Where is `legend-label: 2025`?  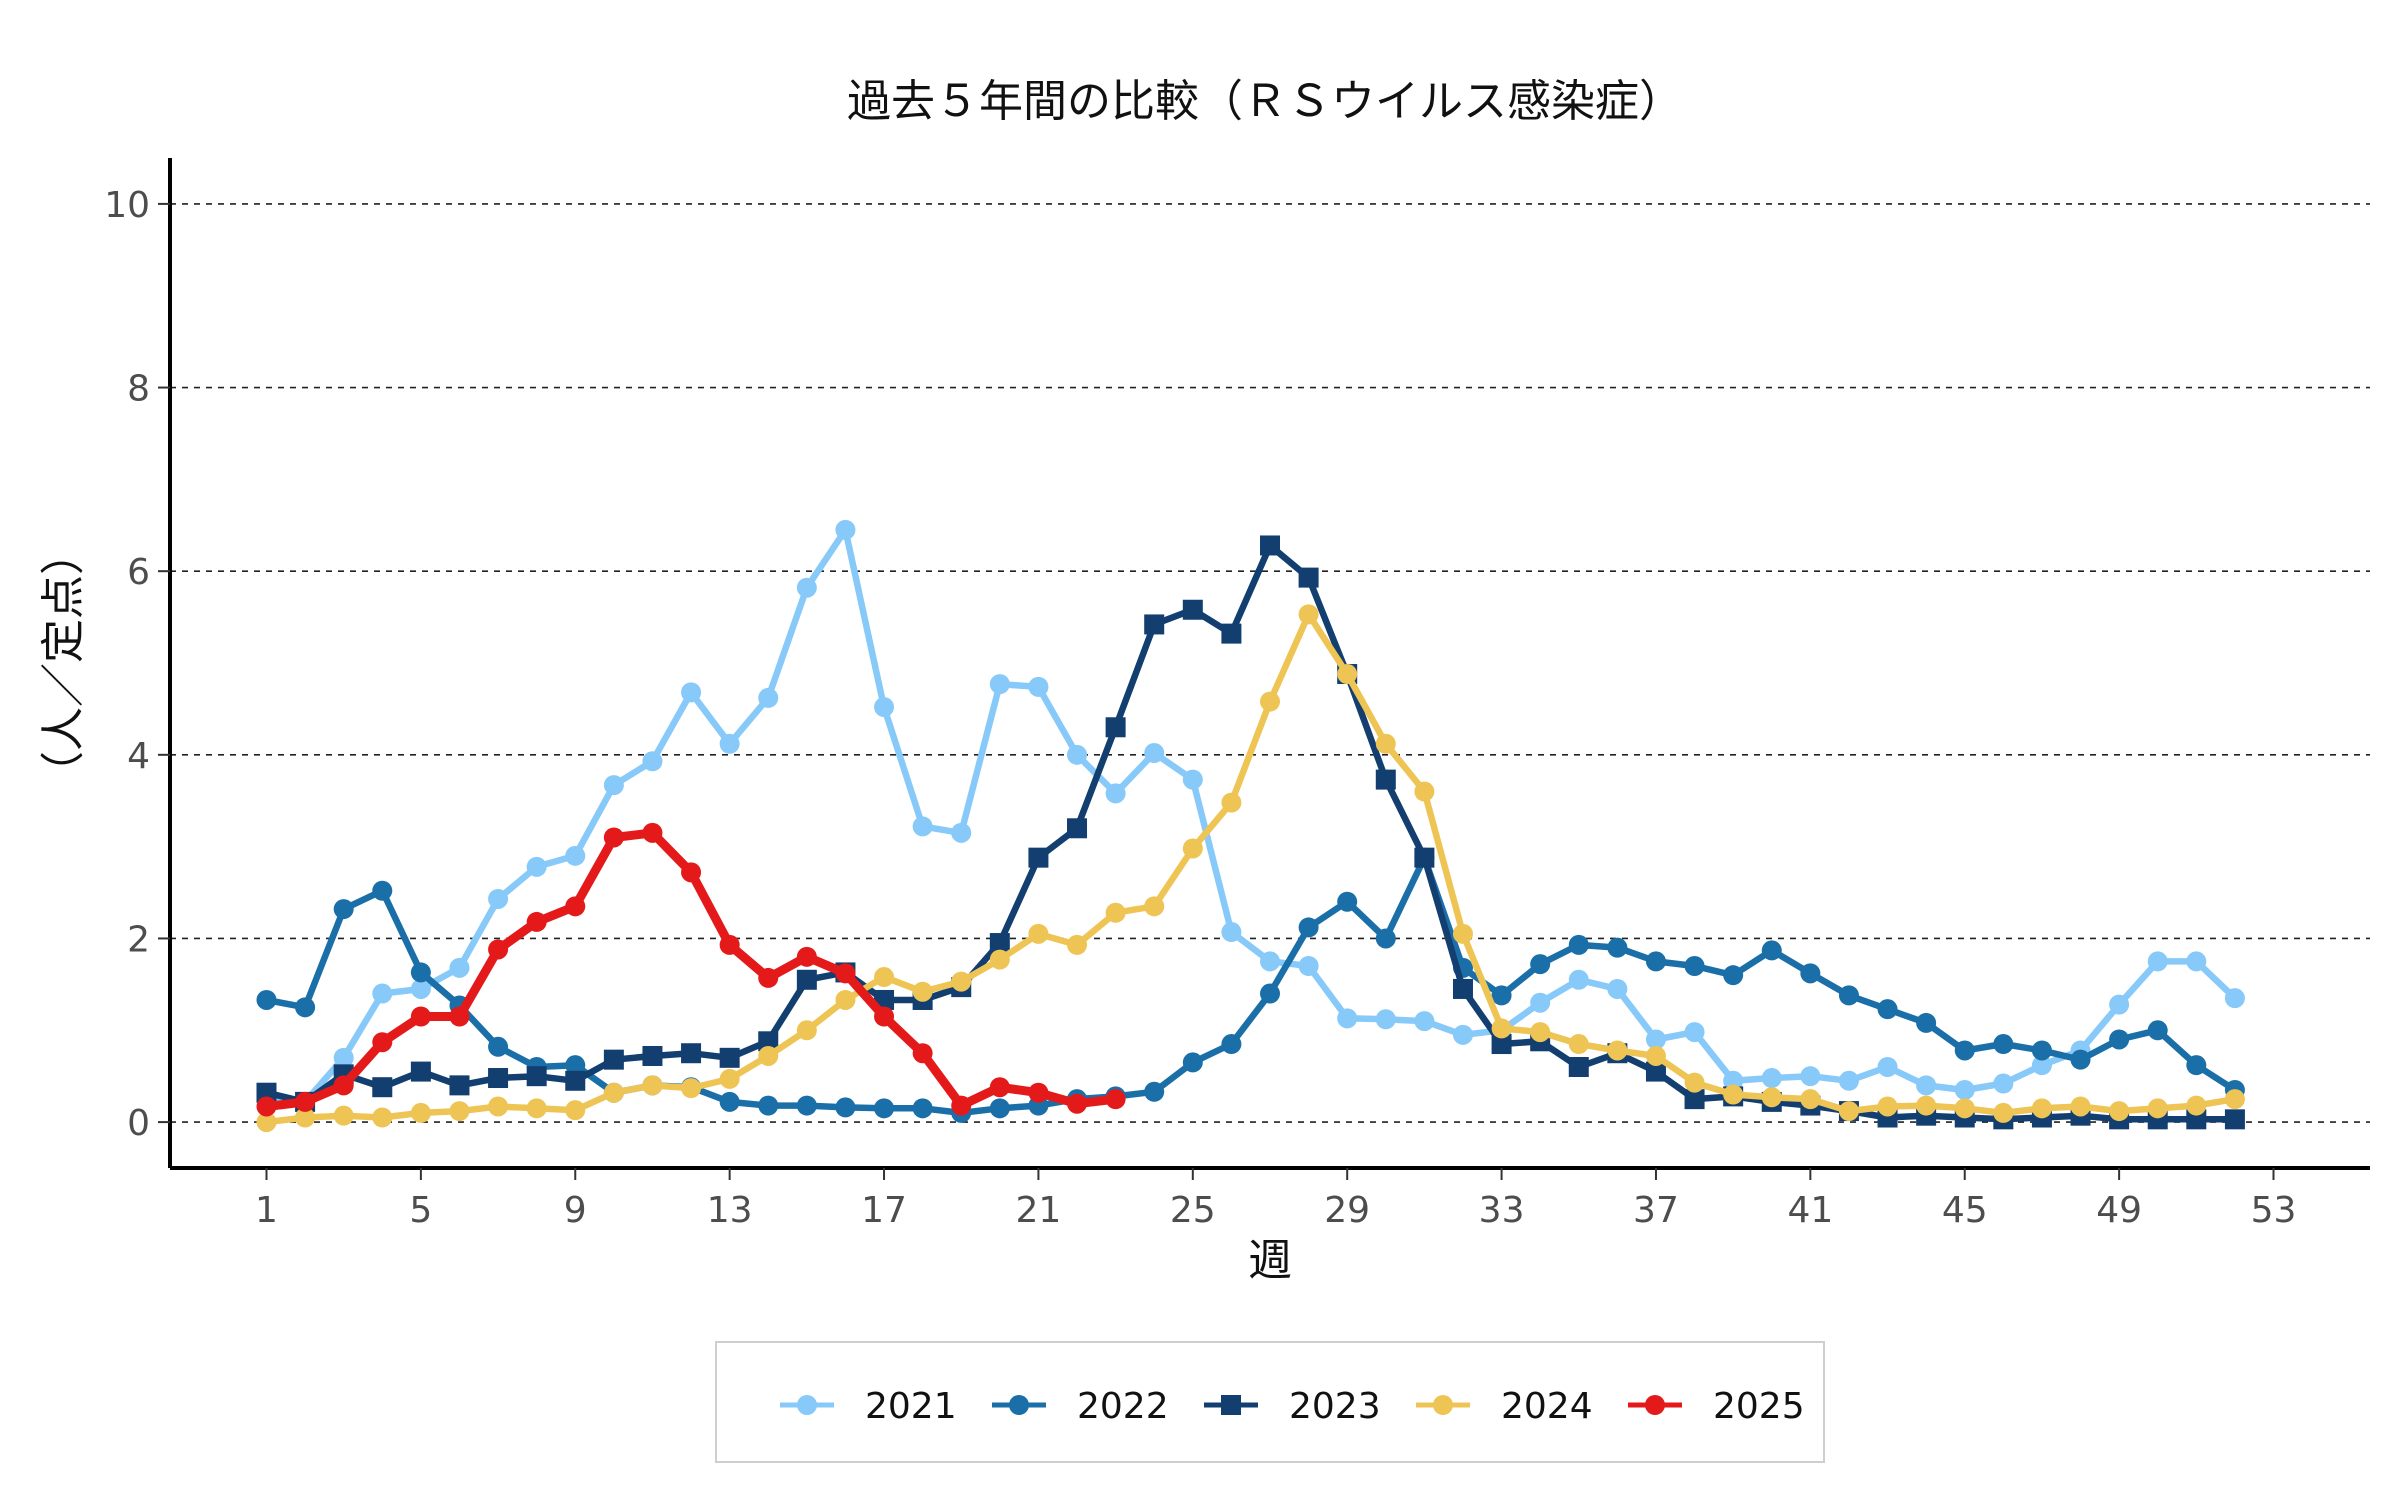
legend-label: 2025 is located at coordinates (1759, 1406).